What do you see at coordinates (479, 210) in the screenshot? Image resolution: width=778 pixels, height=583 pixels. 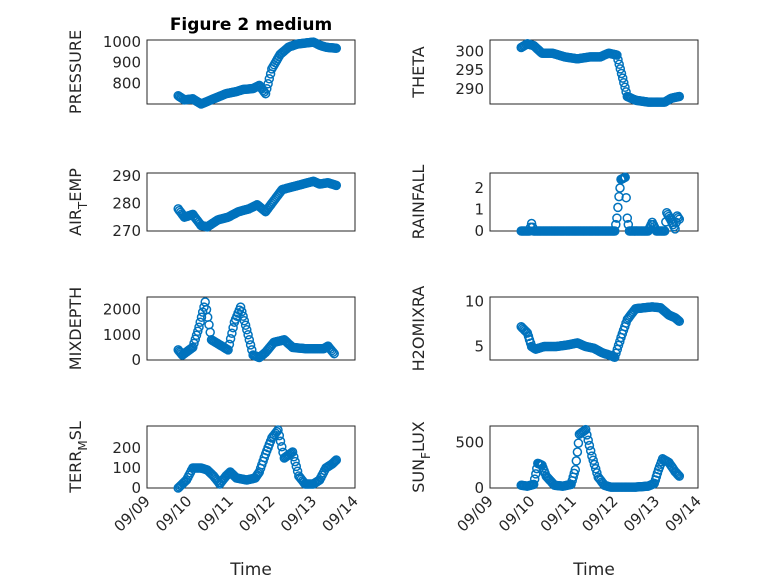 I see `y-tick-label: 1` at bounding box center [479, 210].